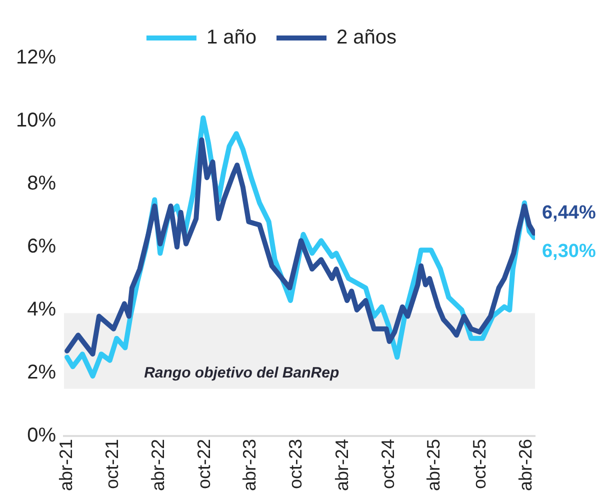 The width and height of the screenshot is (611, 502). Describe the element at coordinates (36, 57) in the screenshot. I see `y-tick-label: 12%` at that location.